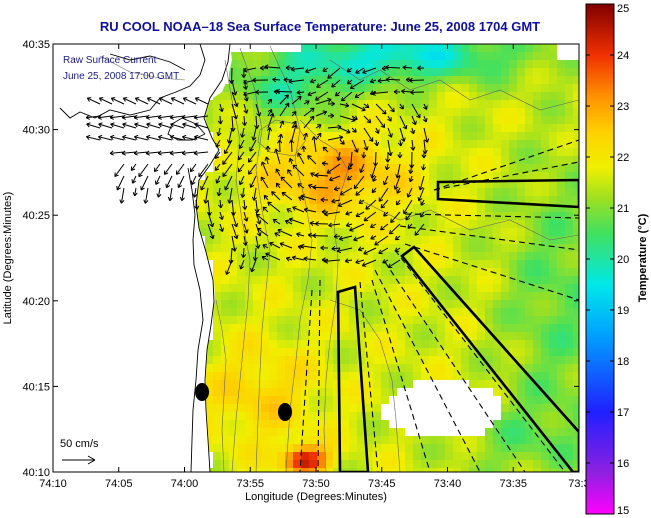  What do you see at coordinates (79, 460) in the screenshot?
I see `scale-arrow` at bounding box center [79, 460].